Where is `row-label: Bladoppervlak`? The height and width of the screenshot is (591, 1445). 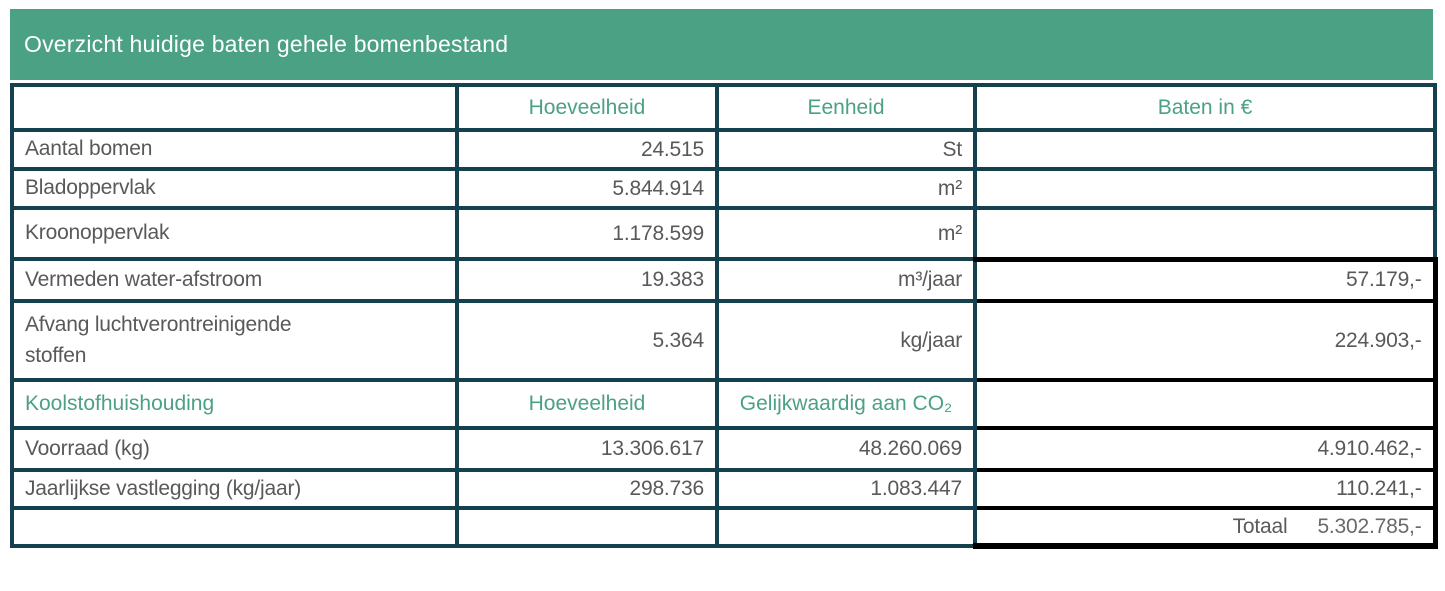
row-label: Bladoppervlak is located at coordinates (234, 188).